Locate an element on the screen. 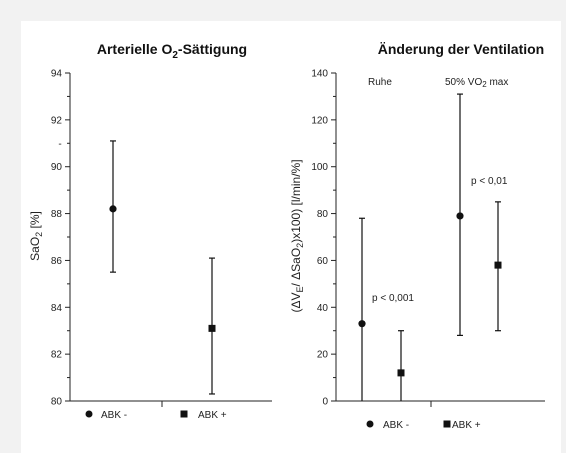 The image size is (566, 453). y-tick-label: 20 is located at coordinates (323, 355).